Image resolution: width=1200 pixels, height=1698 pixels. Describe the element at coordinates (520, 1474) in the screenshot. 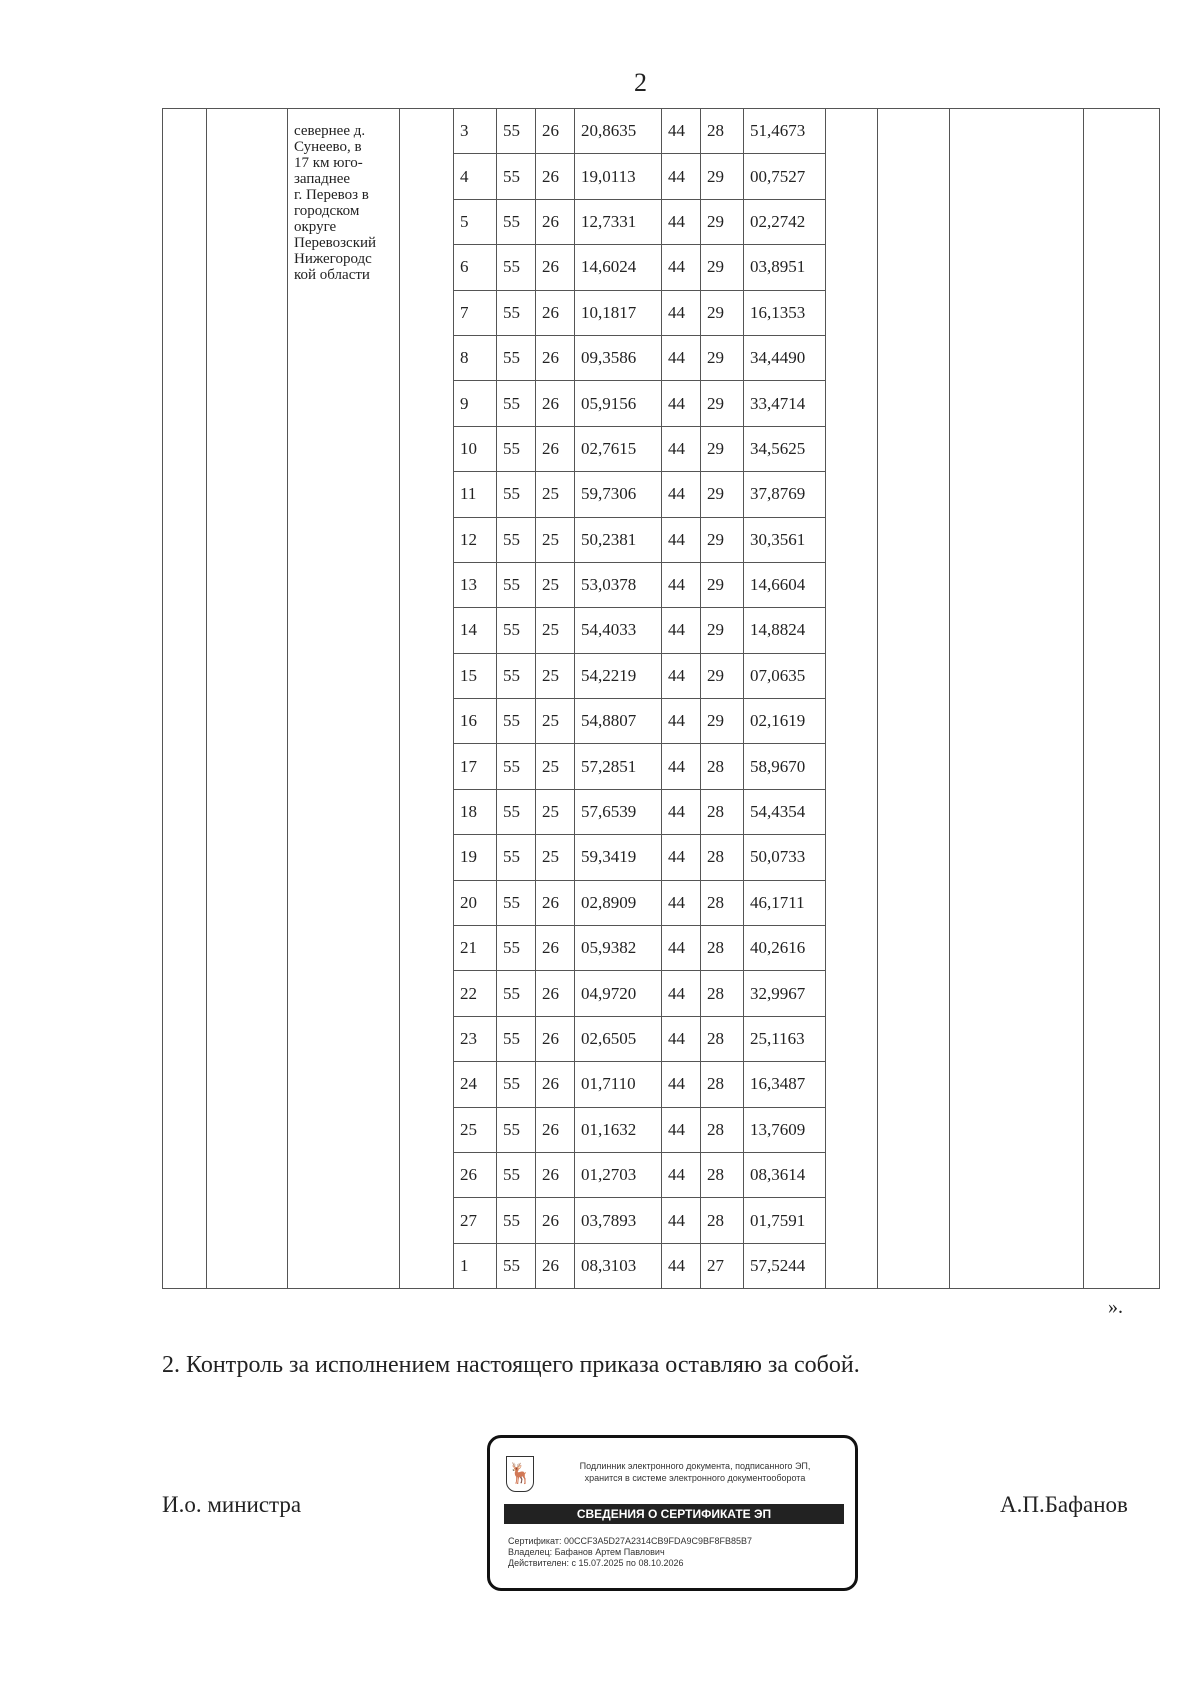

I see `deer-crest-icon: 🦌` at that location.